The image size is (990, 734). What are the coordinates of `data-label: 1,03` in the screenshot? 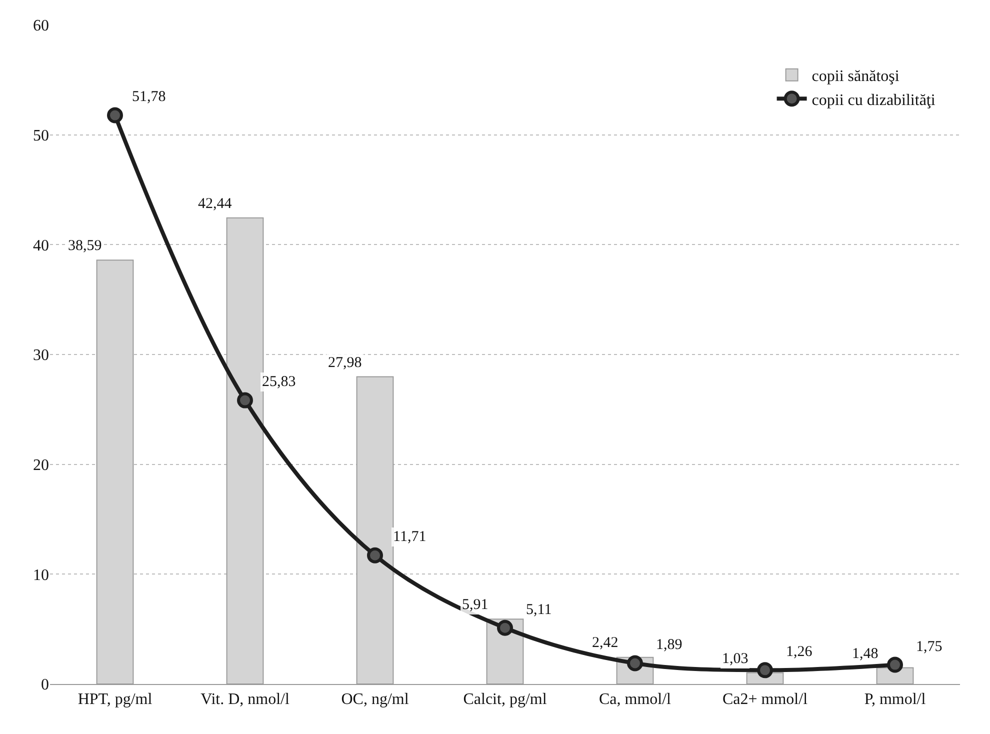 It's located at (735, 659).